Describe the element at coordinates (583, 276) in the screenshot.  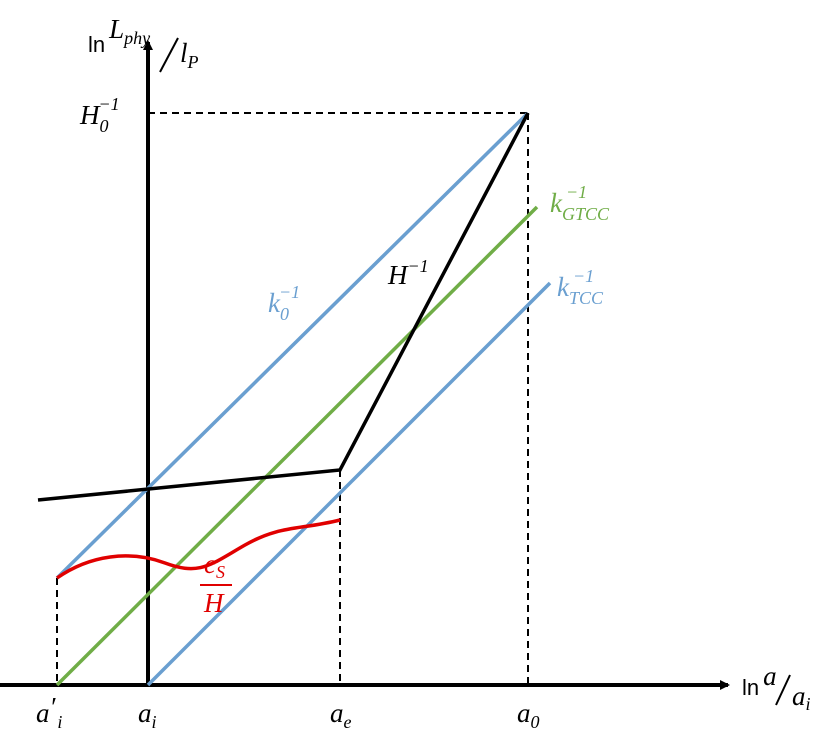
I see `tcc-sup: −1` at that location.